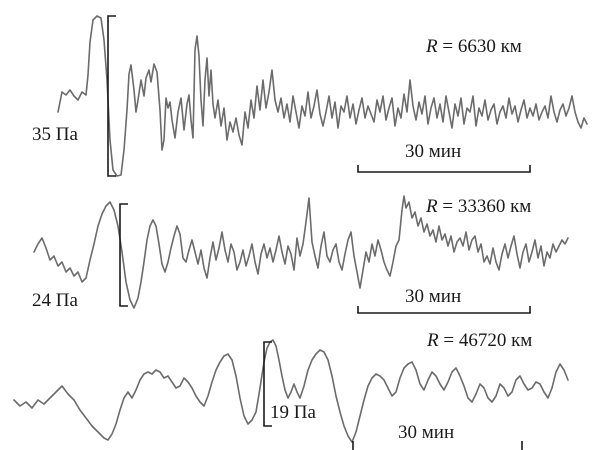 The width and height of the screenshot is (592, 450). What do you see at coordinates (55, 300) in the screenshot?
I see `amplitude-label-2: 24 Па` at bounding box center [55, 300].